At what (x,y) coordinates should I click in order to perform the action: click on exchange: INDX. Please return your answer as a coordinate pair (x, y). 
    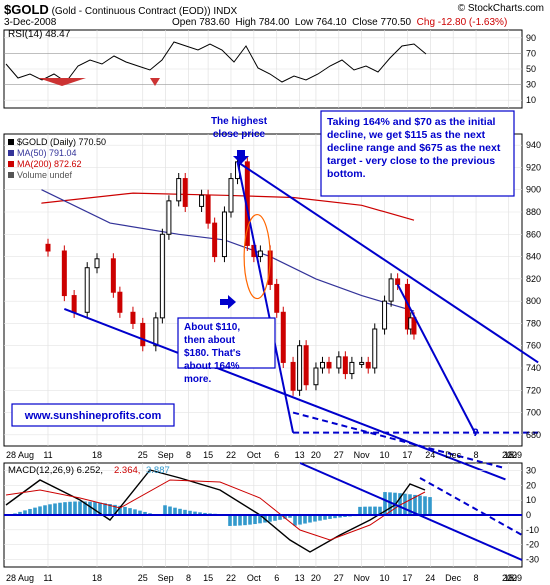
    Looking at the image, I should click on (225, 11).